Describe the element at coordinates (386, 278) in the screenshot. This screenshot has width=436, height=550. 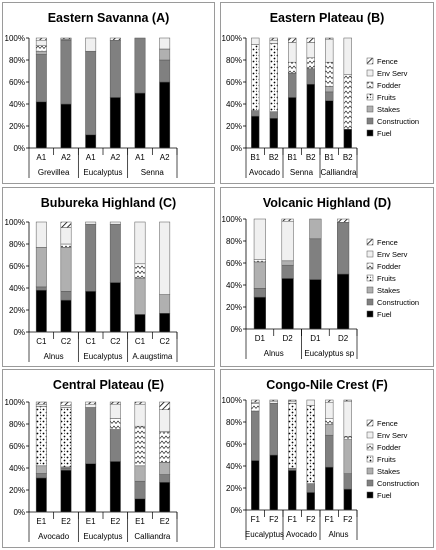
I see `legend-label: Fruits` at that location.